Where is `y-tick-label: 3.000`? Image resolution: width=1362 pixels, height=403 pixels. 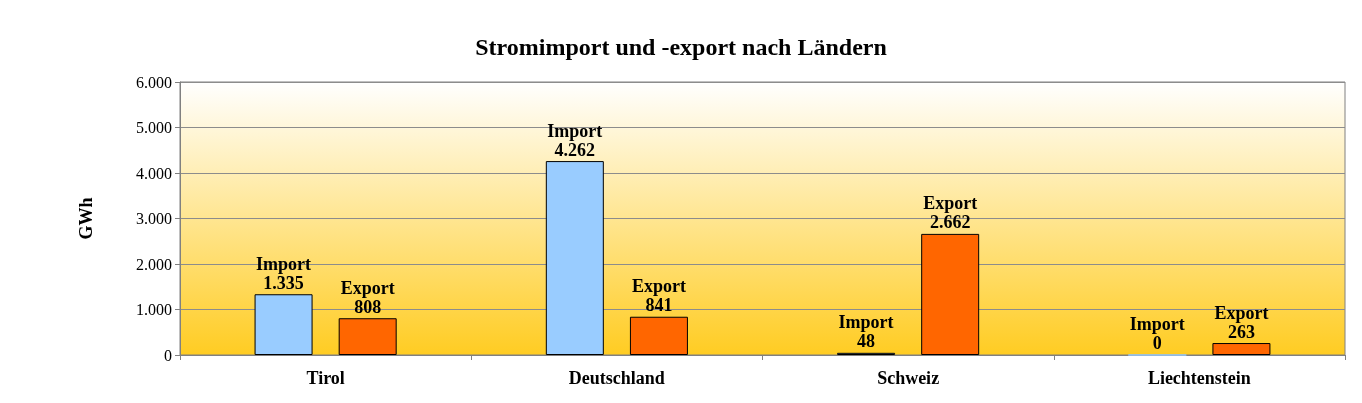 y-tick-label: 3.000 is located at coordinates (154, 218).